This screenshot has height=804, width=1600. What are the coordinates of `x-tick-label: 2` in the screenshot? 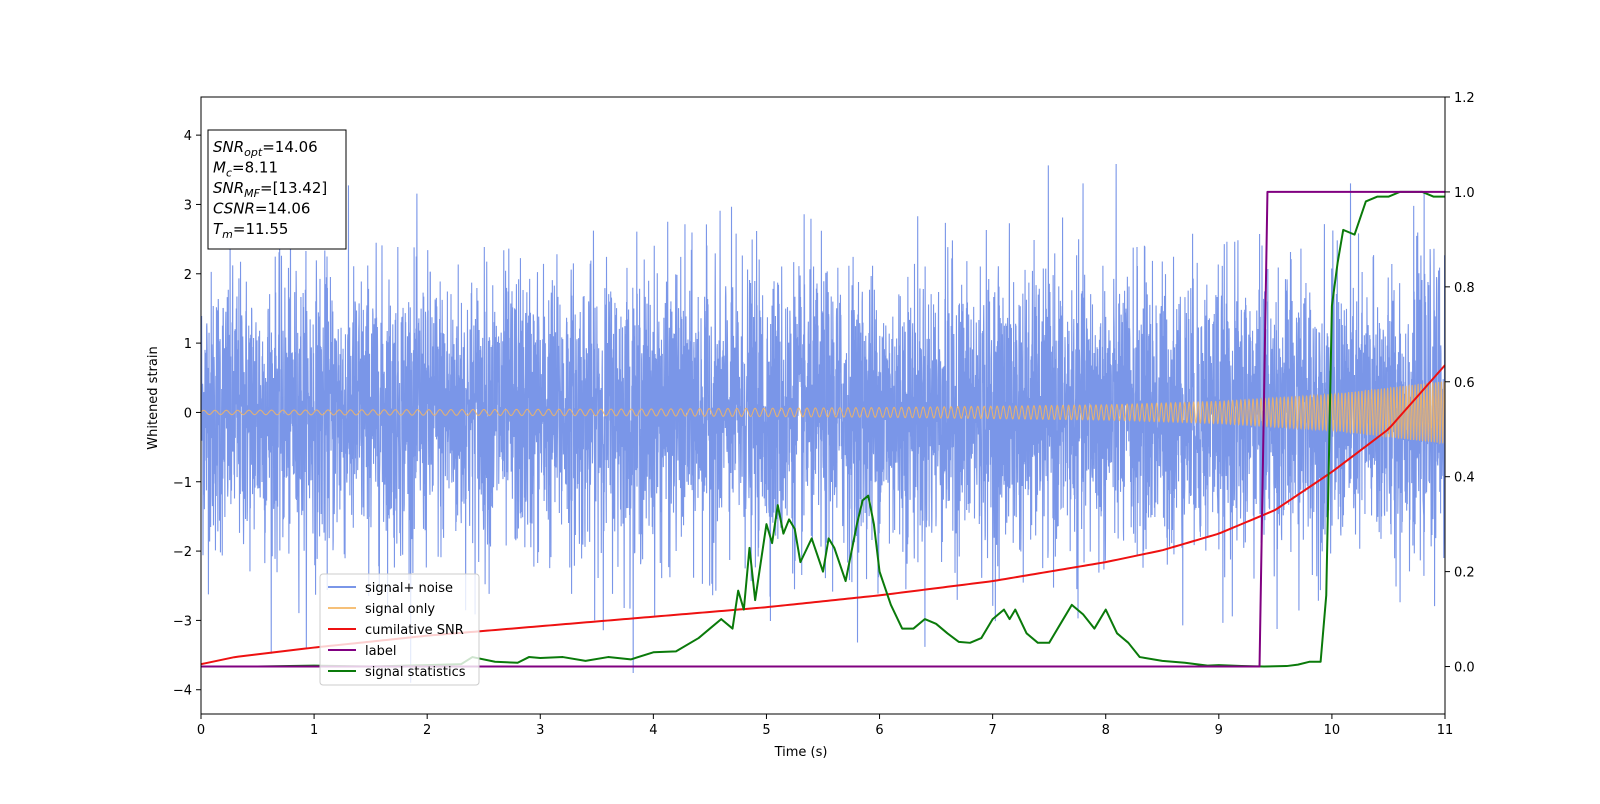 It's located at (427, 730).